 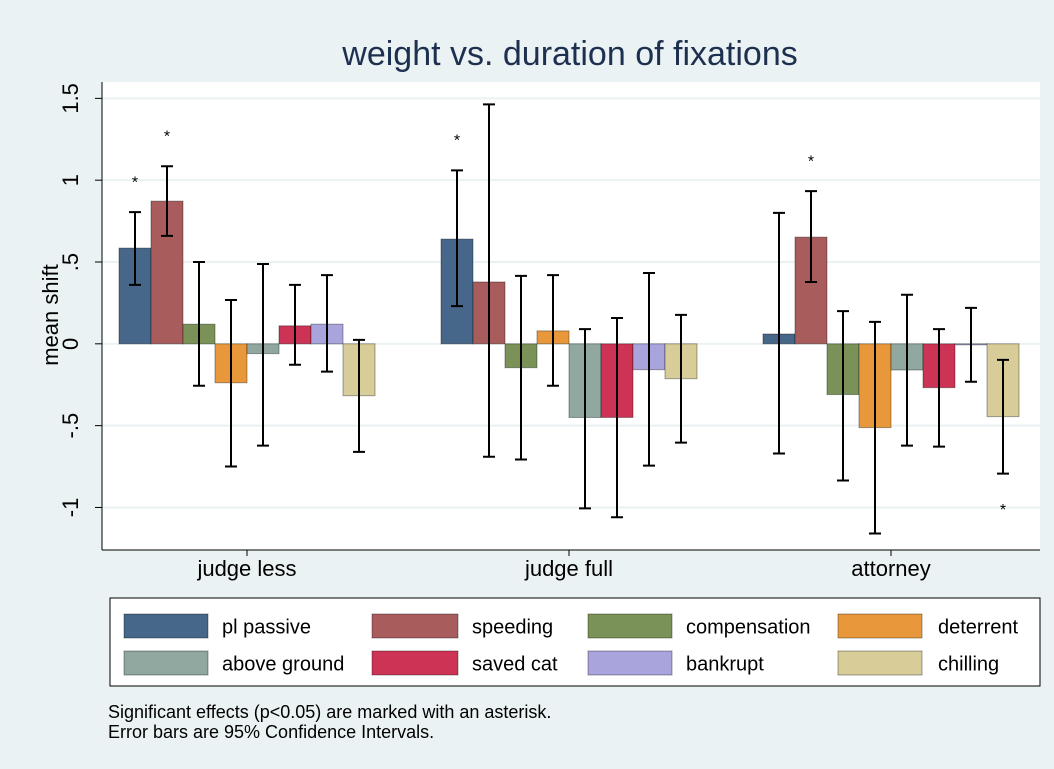 I want to click on y-axis-title: mean shift, so click(x=50, y=315).